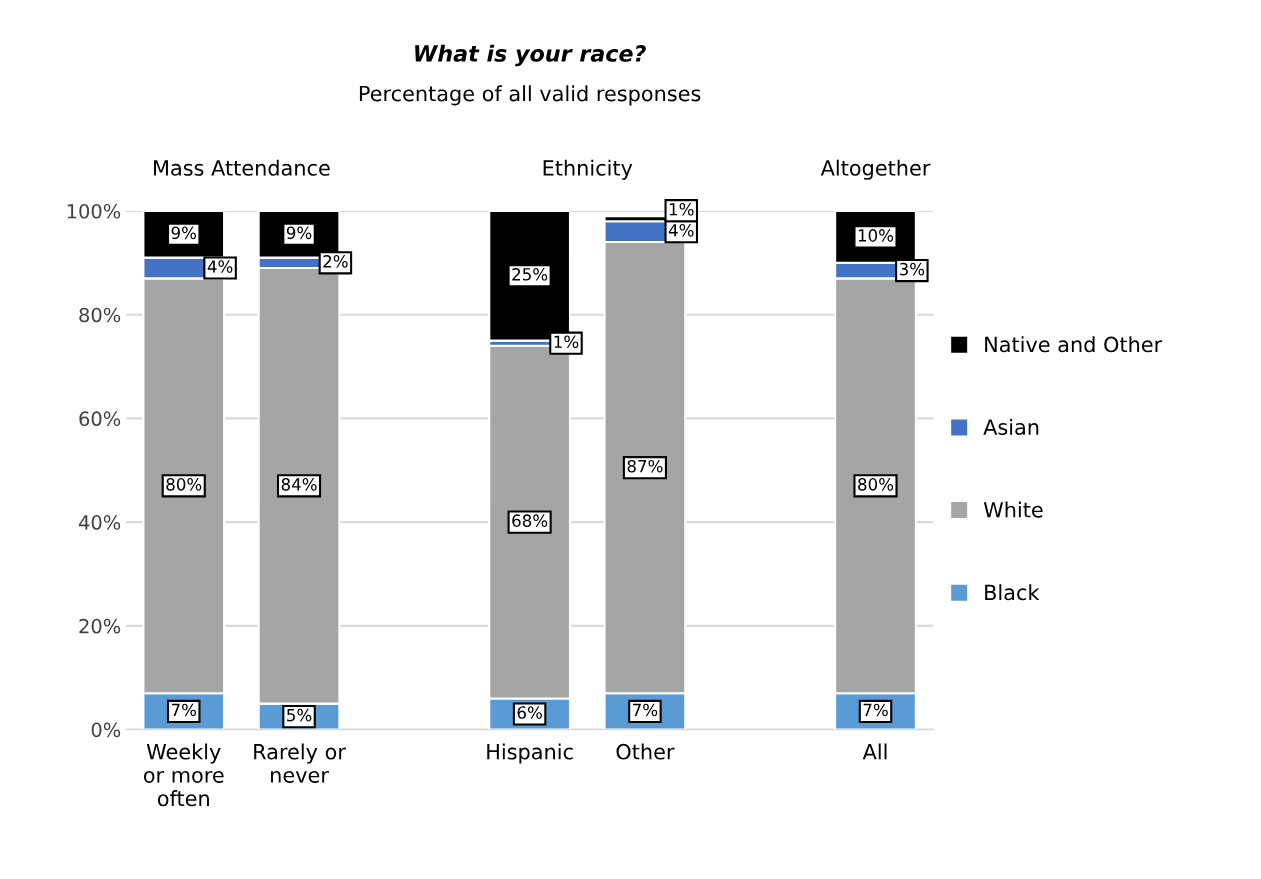  I want to click on data-label: 84%, so click(299, 484).